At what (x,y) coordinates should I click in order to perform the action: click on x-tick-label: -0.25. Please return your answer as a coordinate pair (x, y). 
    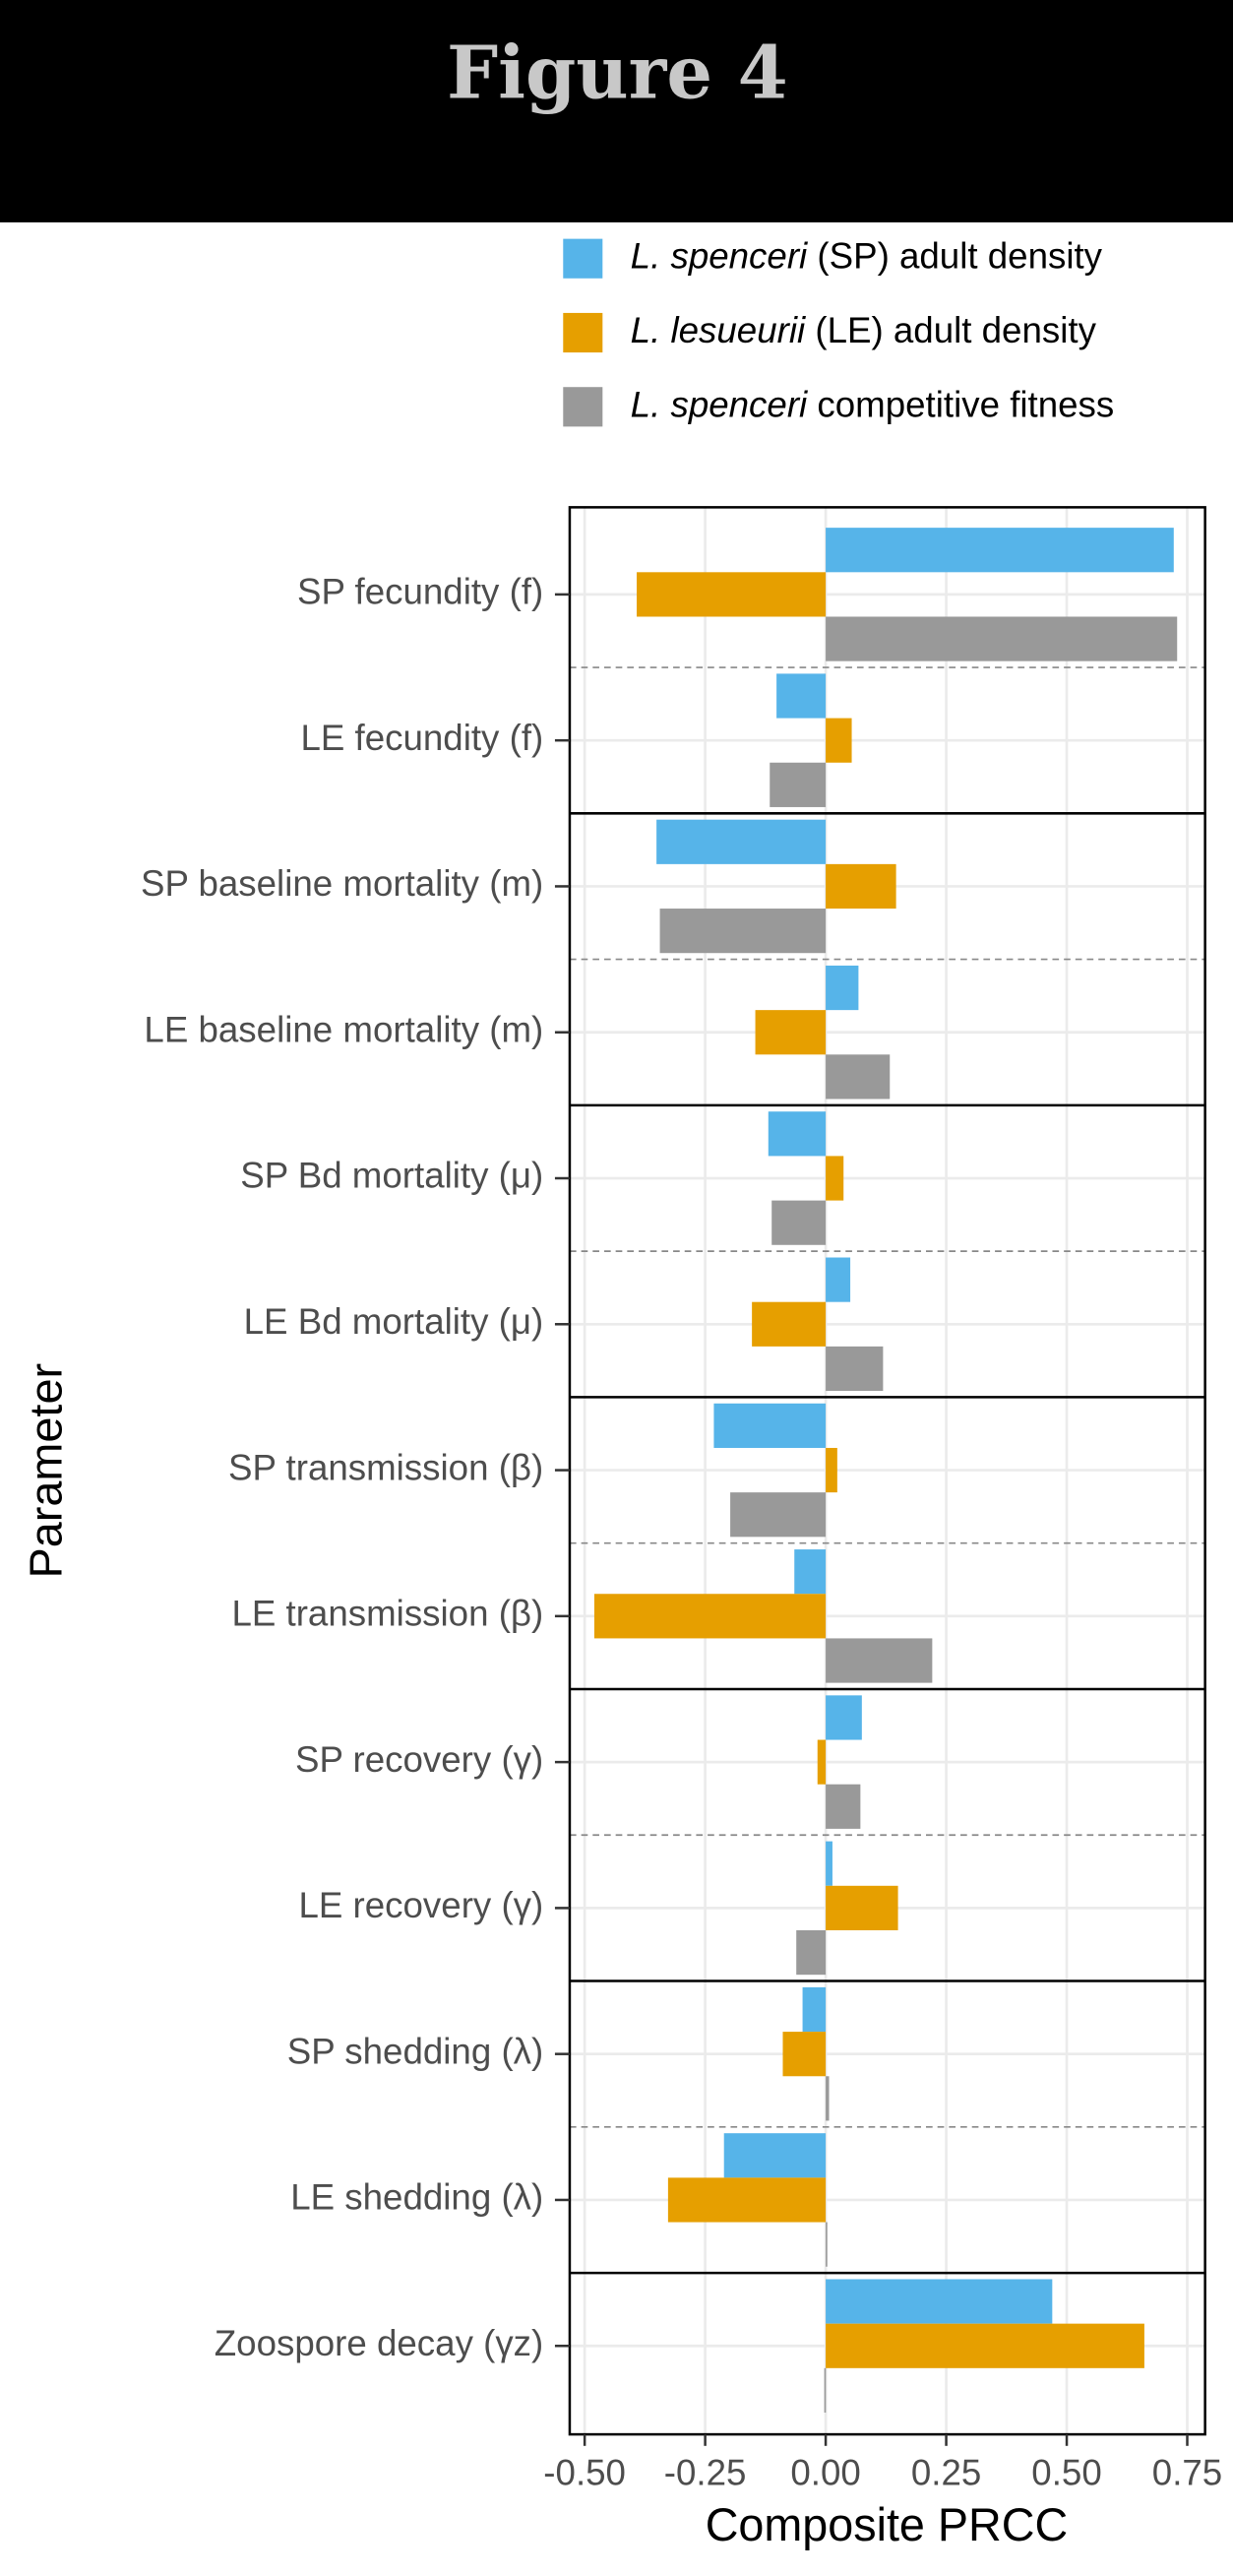
    Looking at the image, I should click on (705, 2473).